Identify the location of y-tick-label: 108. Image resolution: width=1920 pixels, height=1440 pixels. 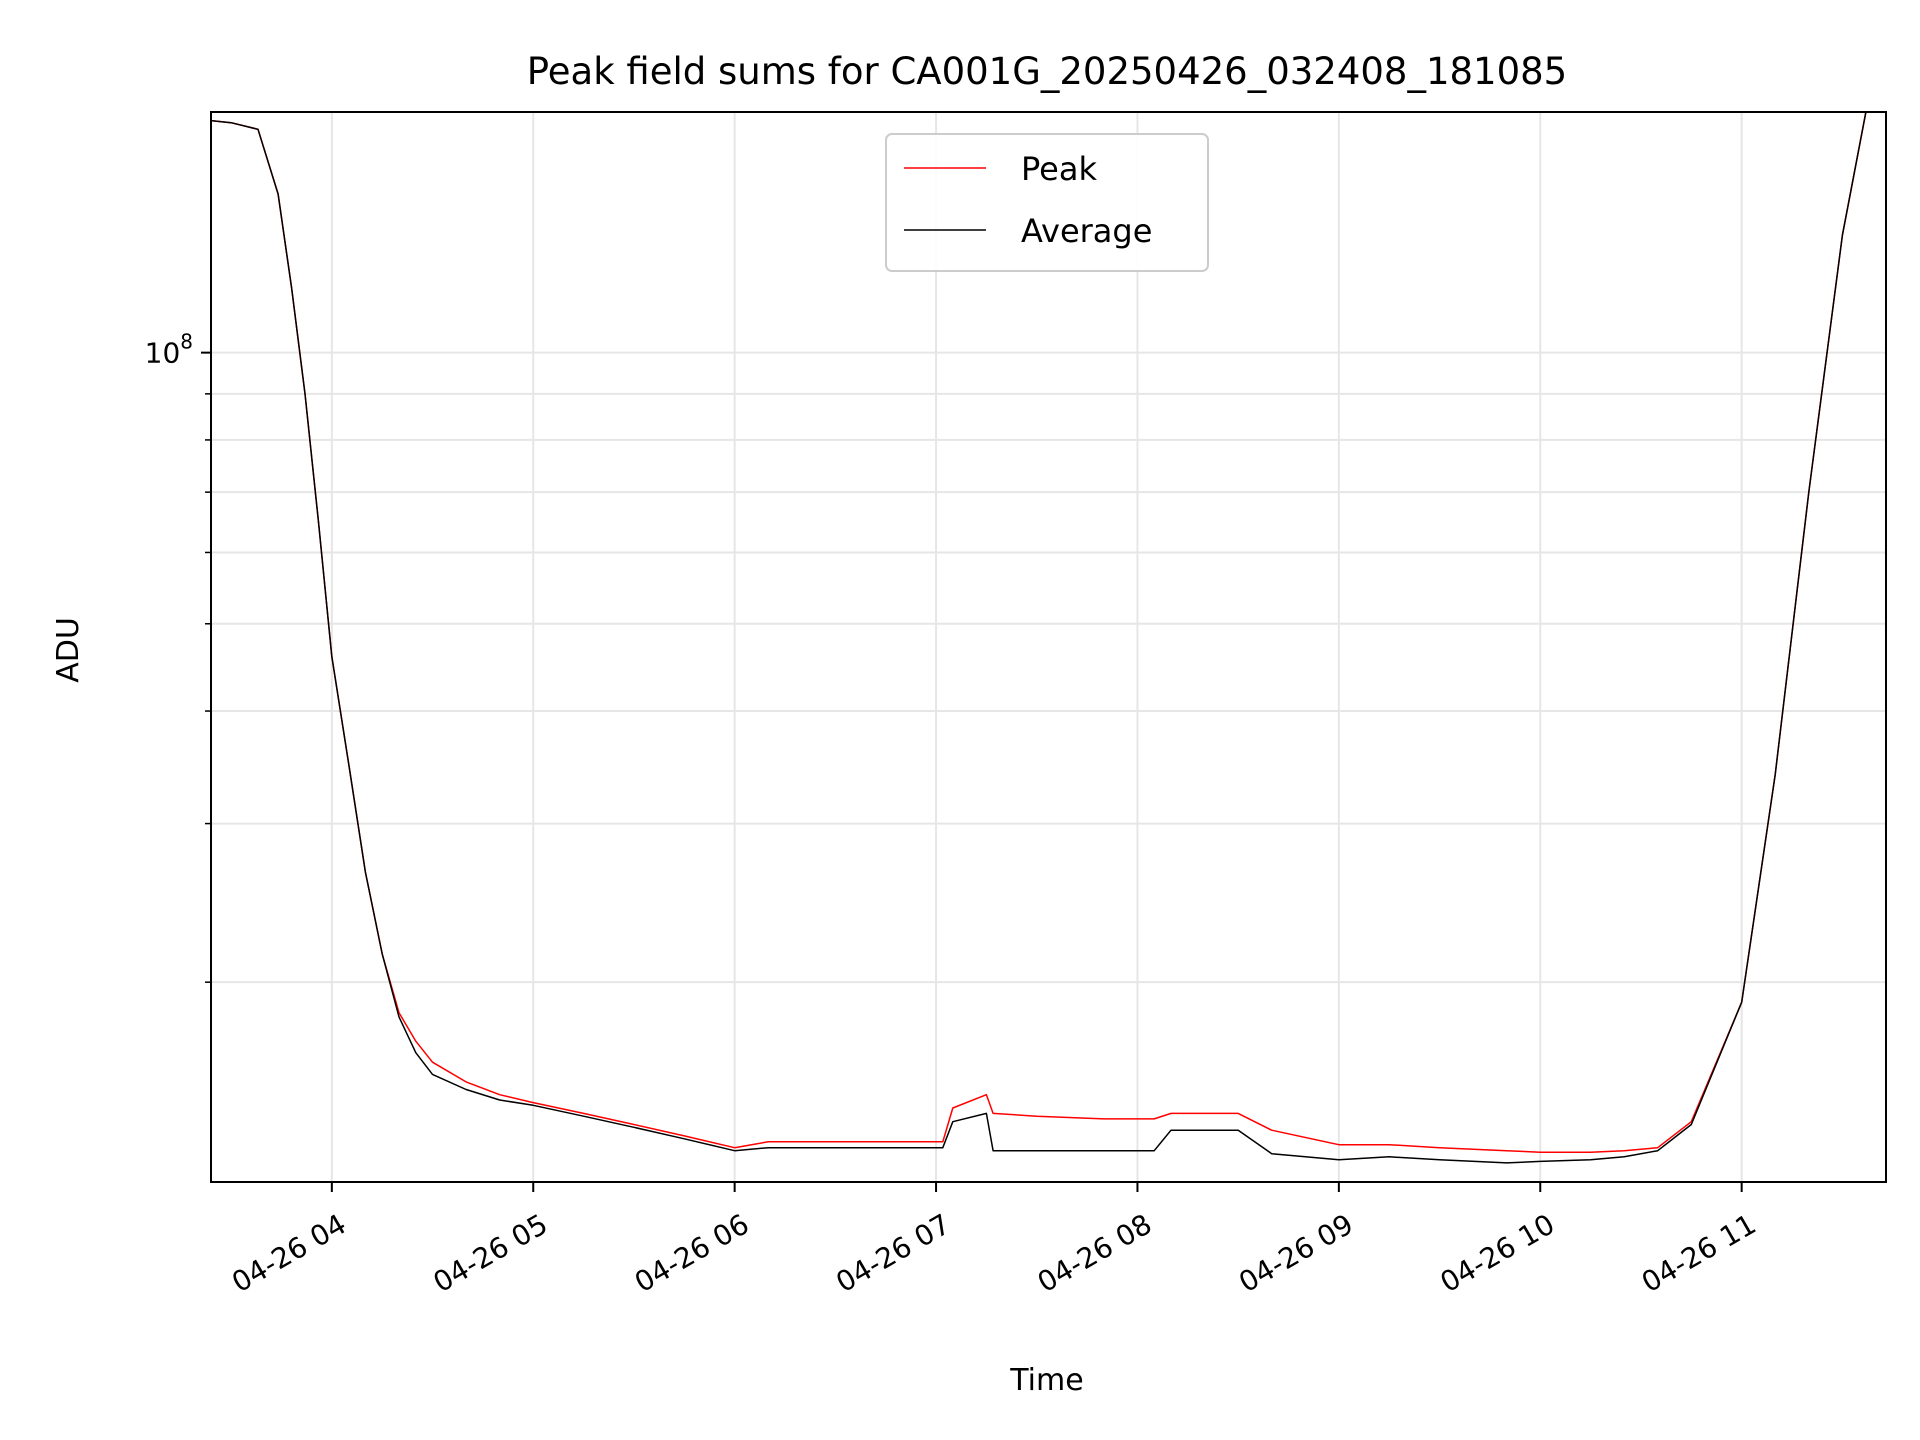
(169, 350).